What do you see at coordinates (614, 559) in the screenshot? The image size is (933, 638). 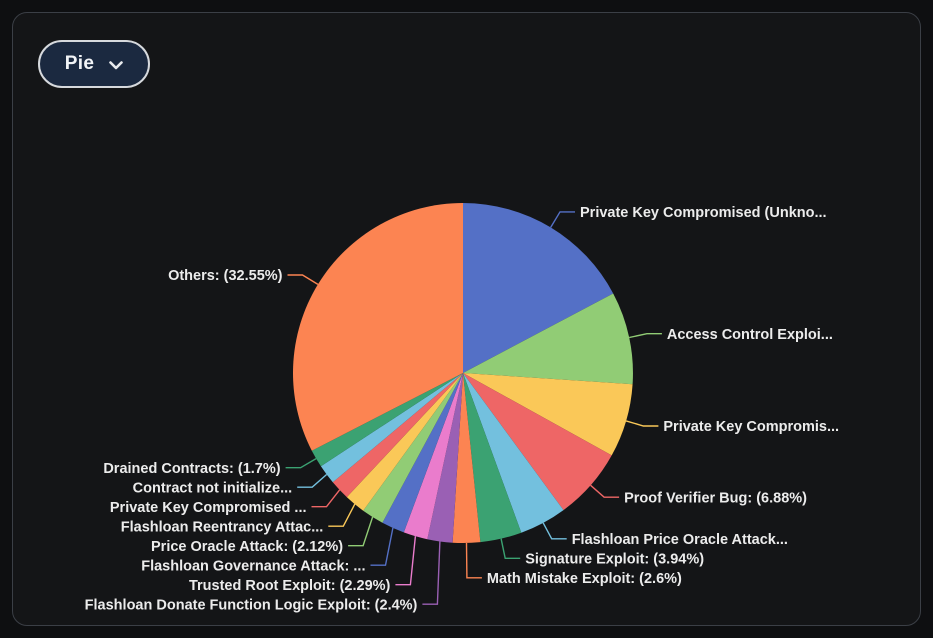 I see `pie-label: Signature Exploit: (3.94%)` at bounding box center [614, 559].